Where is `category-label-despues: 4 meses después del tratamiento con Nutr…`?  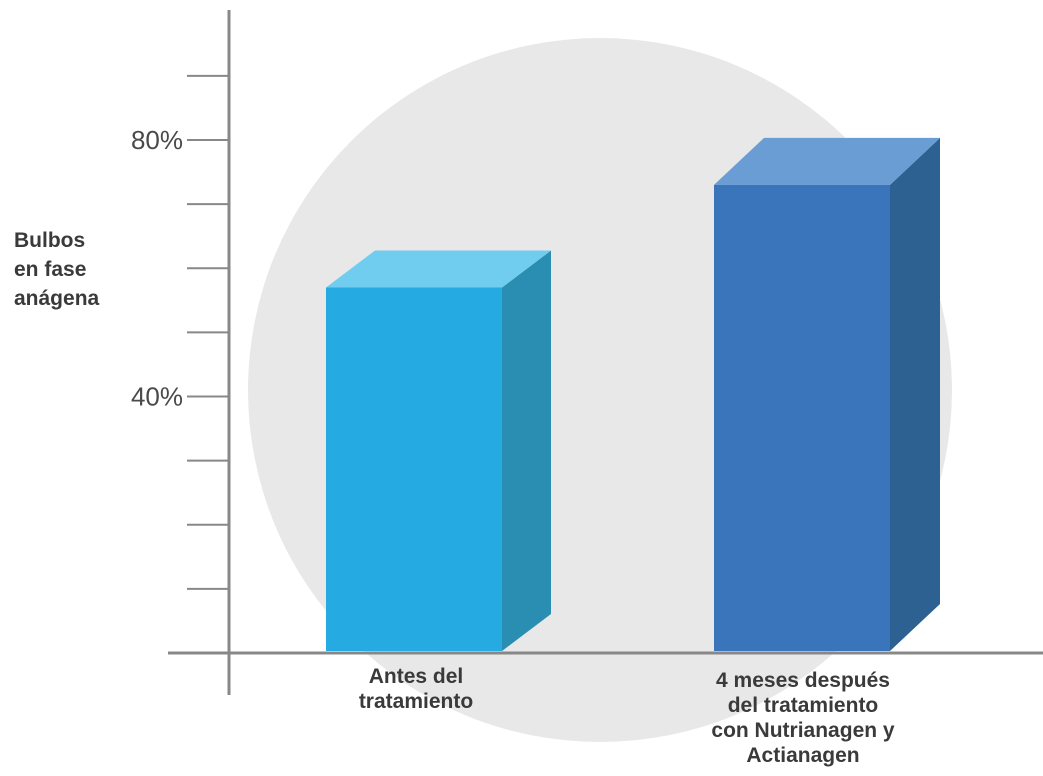
category-label-despues: 4 meses después del tratamiento con Nutr… is located at coordinates (803, 718).